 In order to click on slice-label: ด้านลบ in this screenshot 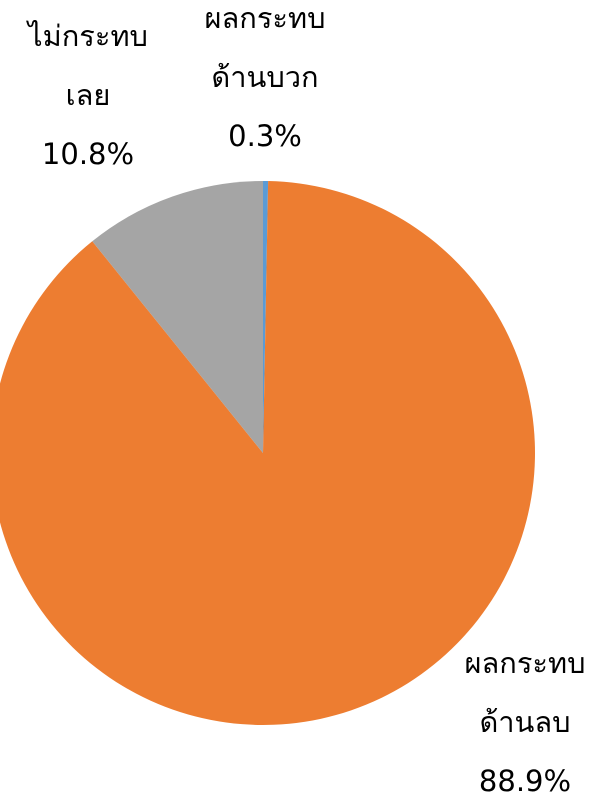, I will do `click(524, 722)`.